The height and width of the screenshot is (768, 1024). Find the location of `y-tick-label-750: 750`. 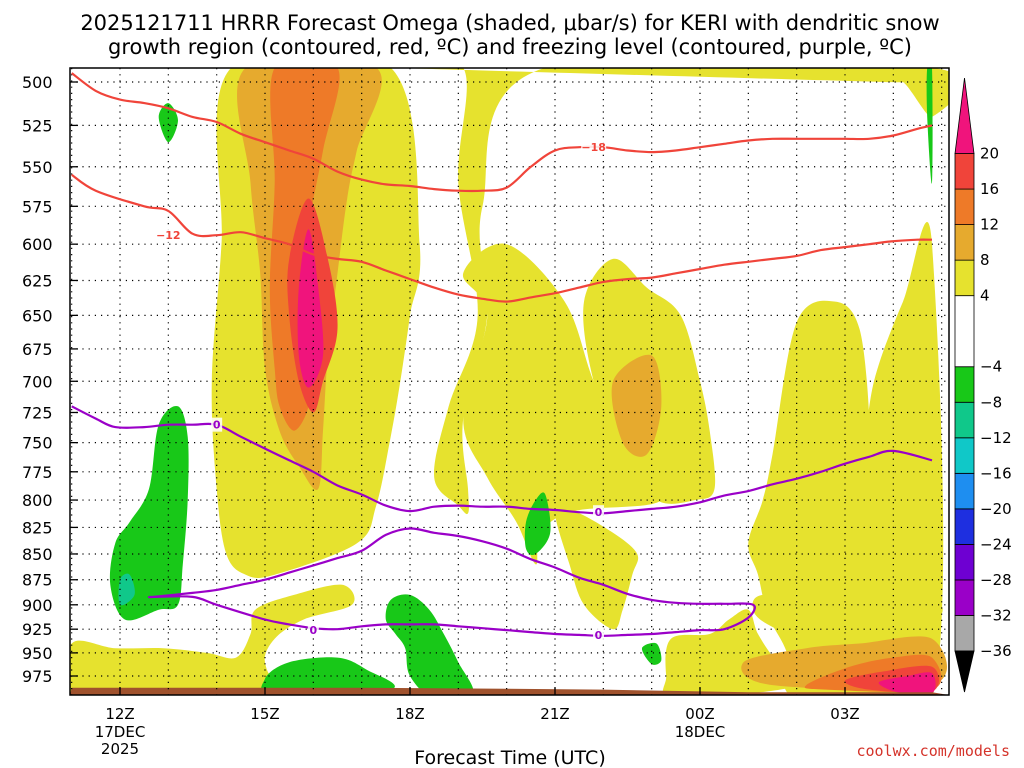

y-tick-label-750: 750 is located at coordinates (37, 443).